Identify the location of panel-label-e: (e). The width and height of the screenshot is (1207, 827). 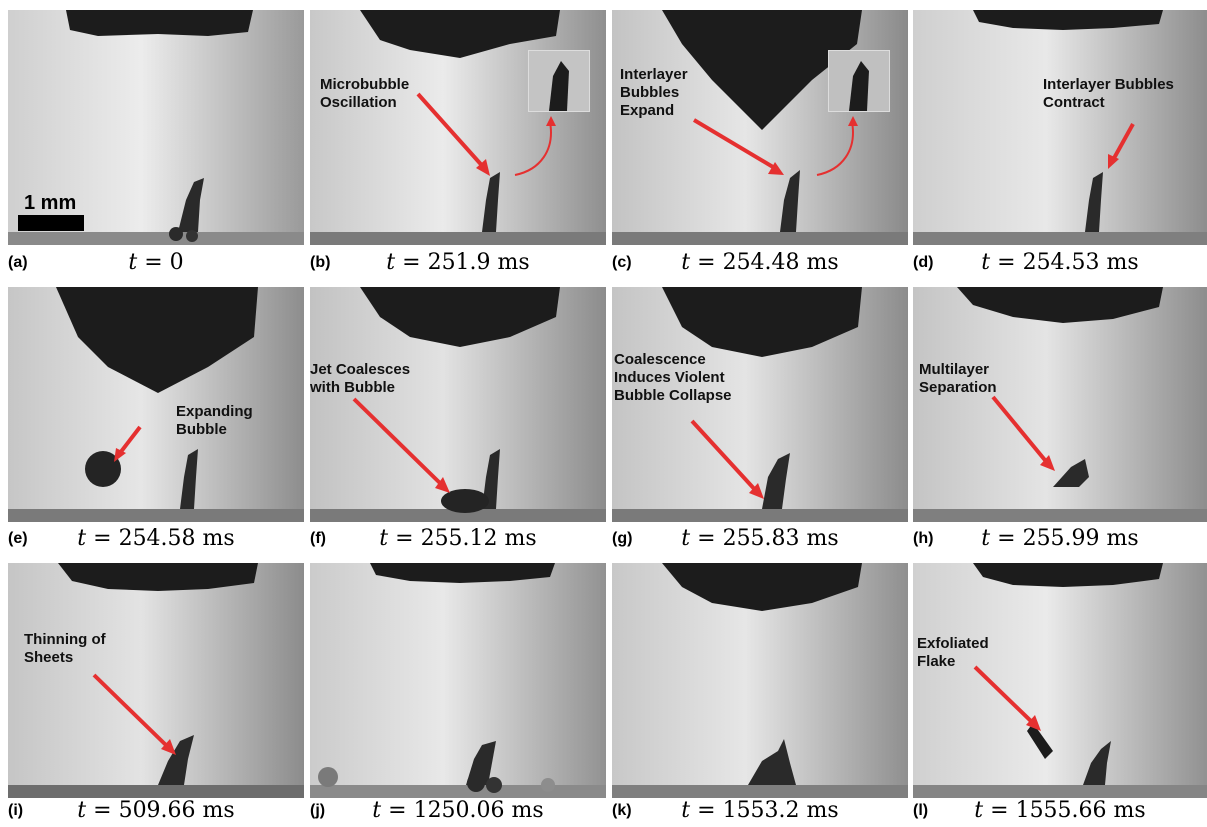
(18, 538).